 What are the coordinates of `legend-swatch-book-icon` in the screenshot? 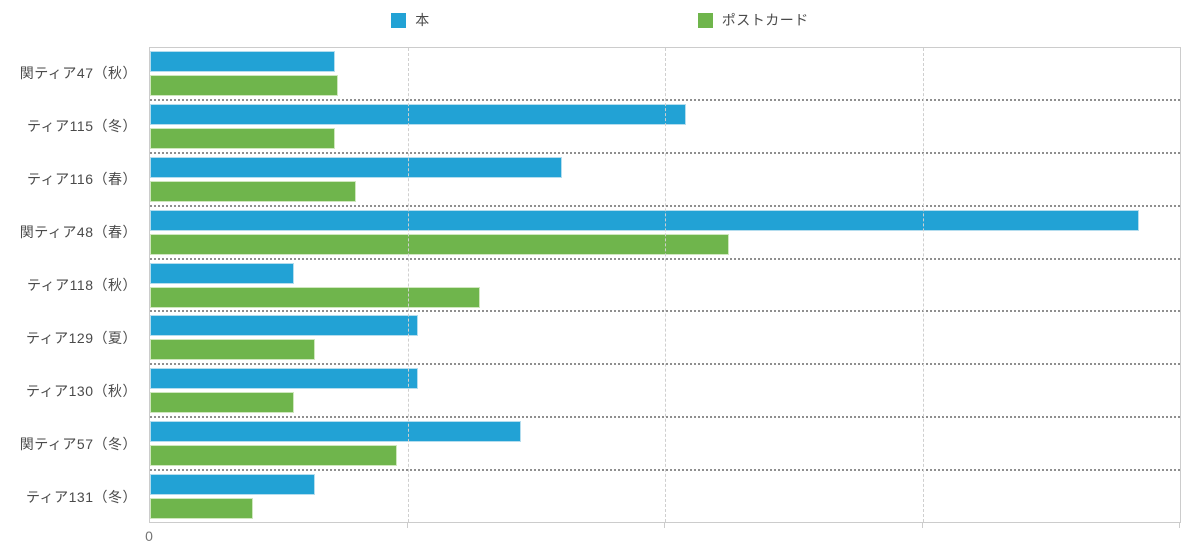 It's located at (399, 20).